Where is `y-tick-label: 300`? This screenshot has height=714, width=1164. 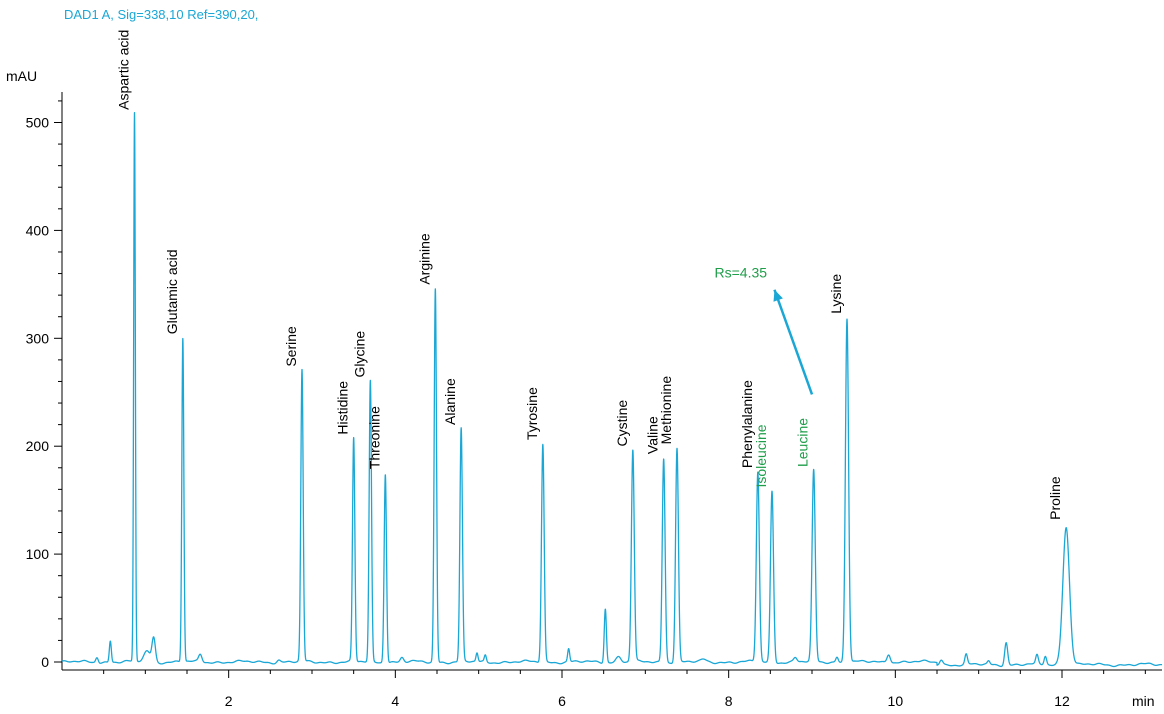
y-tick-label: 300 is located at coordinates (38, 338).